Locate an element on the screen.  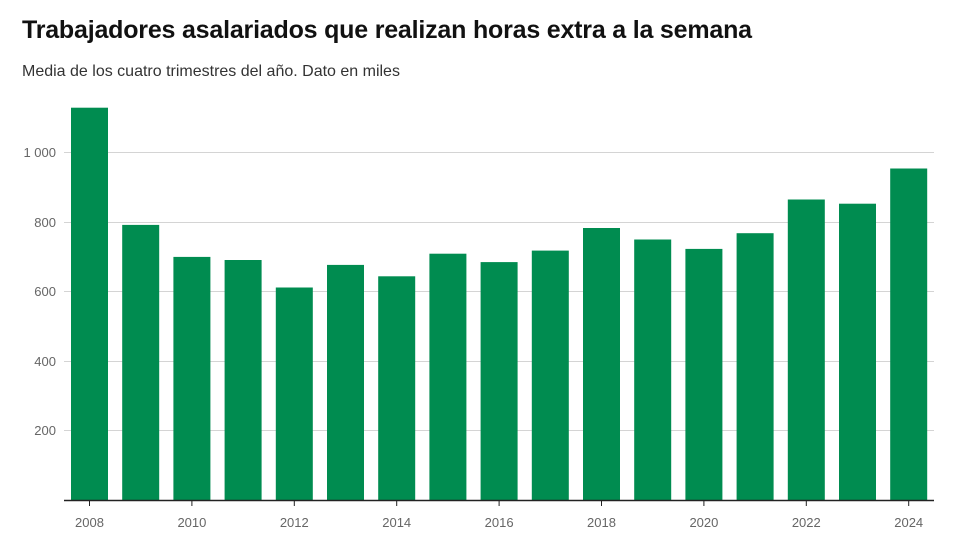
x-tick-label: 2012 is located at coordinates (294, 522).